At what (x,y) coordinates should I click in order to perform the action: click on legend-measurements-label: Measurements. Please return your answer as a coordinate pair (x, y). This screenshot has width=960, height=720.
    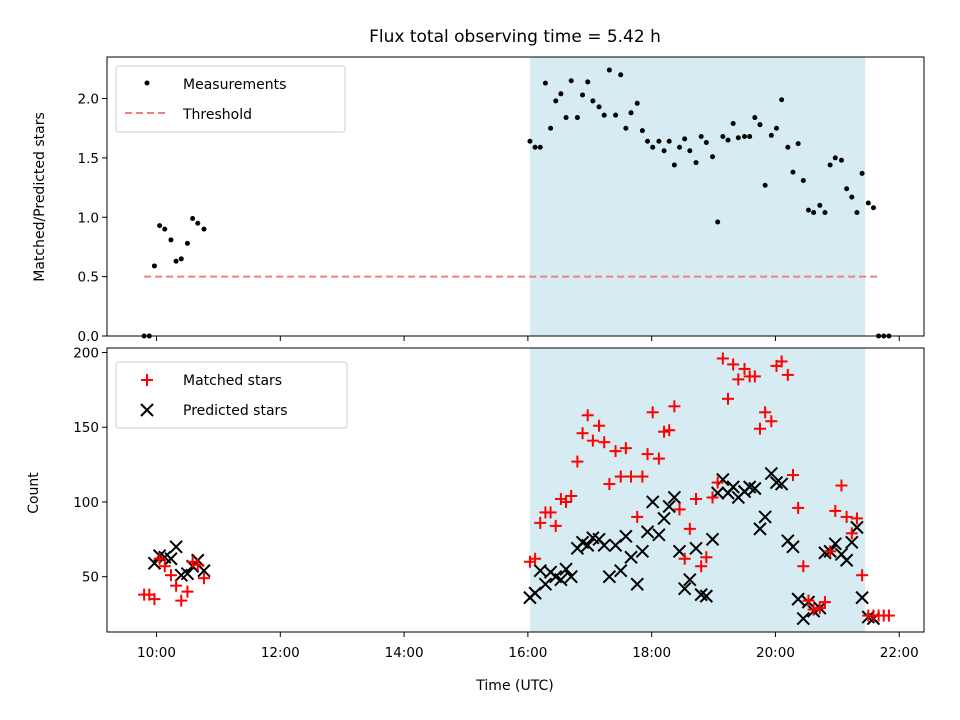
    Looking at the image, I should click on (234, 85).